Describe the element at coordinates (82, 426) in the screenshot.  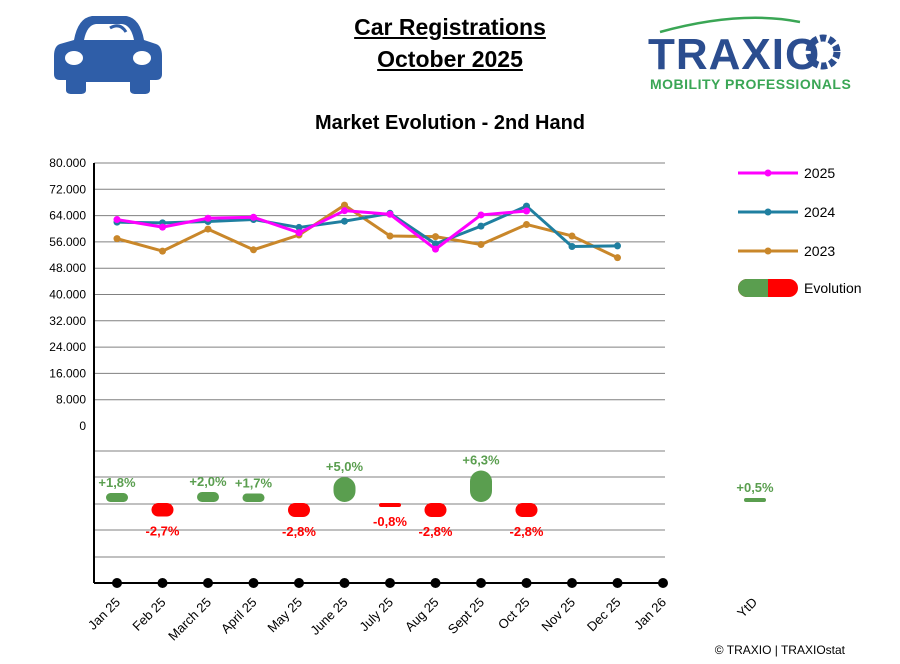
I see `y-tick-label: 0` at that location.